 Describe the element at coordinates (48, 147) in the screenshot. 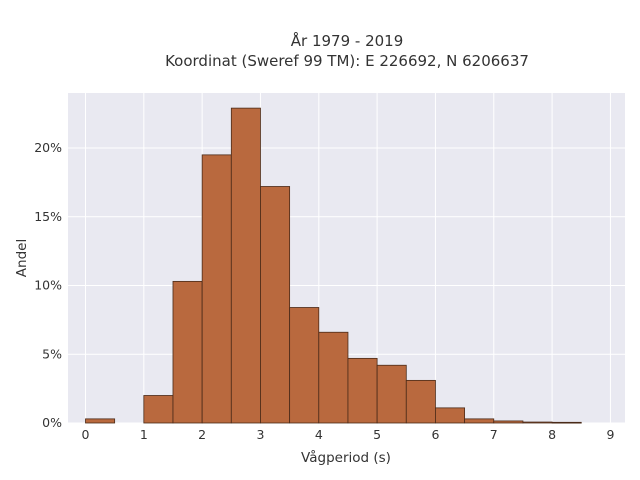

I see `y-tick-label: 20%` at that location.